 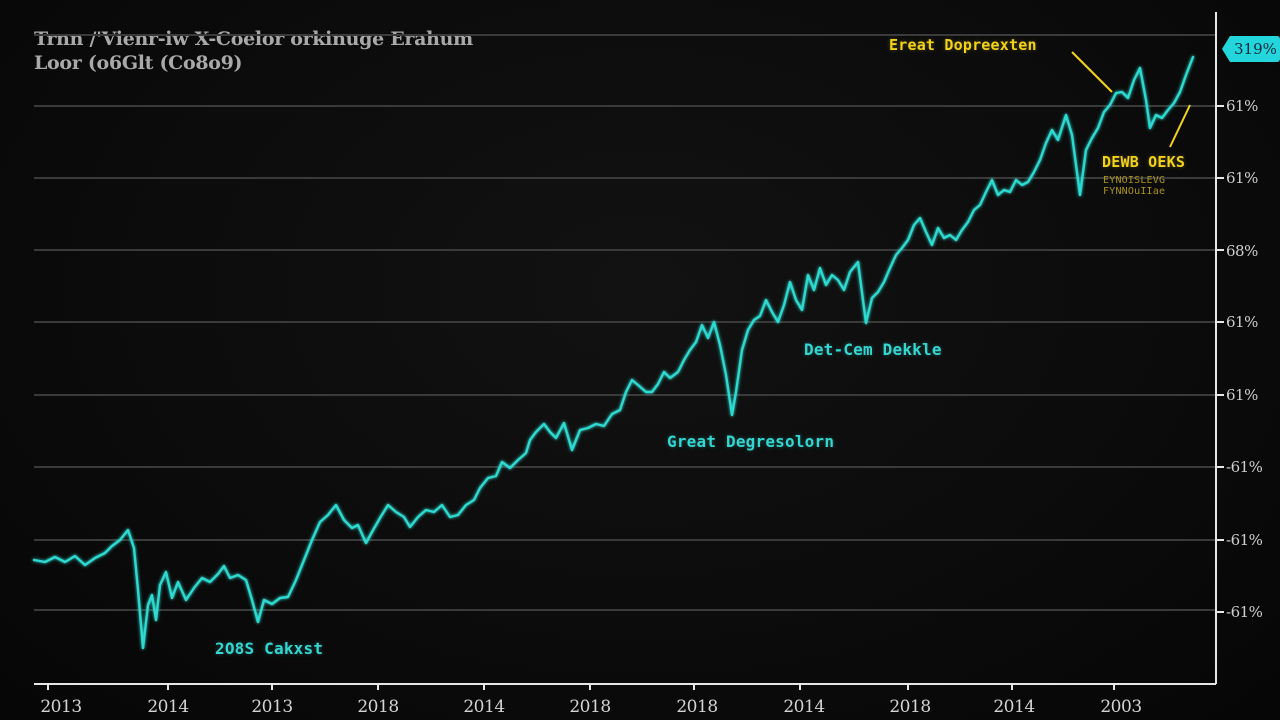 I want to click on annotation-great-depression-top: Ereat Dopreexten, so click(x=963, y=45).